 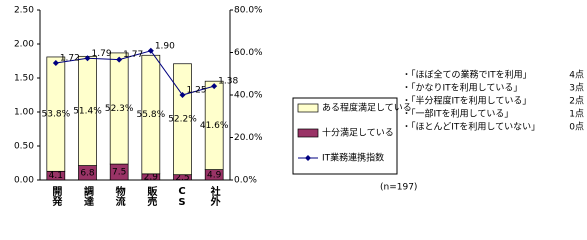 I want to click on note-points: 2点, so click(x=576, y=101).